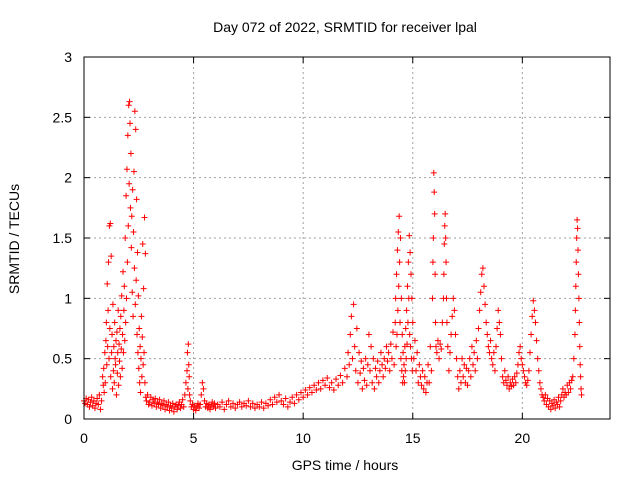 The image size is (640, 480). What do you see at coordinates (63, 117) in the screenshot?
I see `y-tick-label: 2.5` at bounding box center [63, 117].